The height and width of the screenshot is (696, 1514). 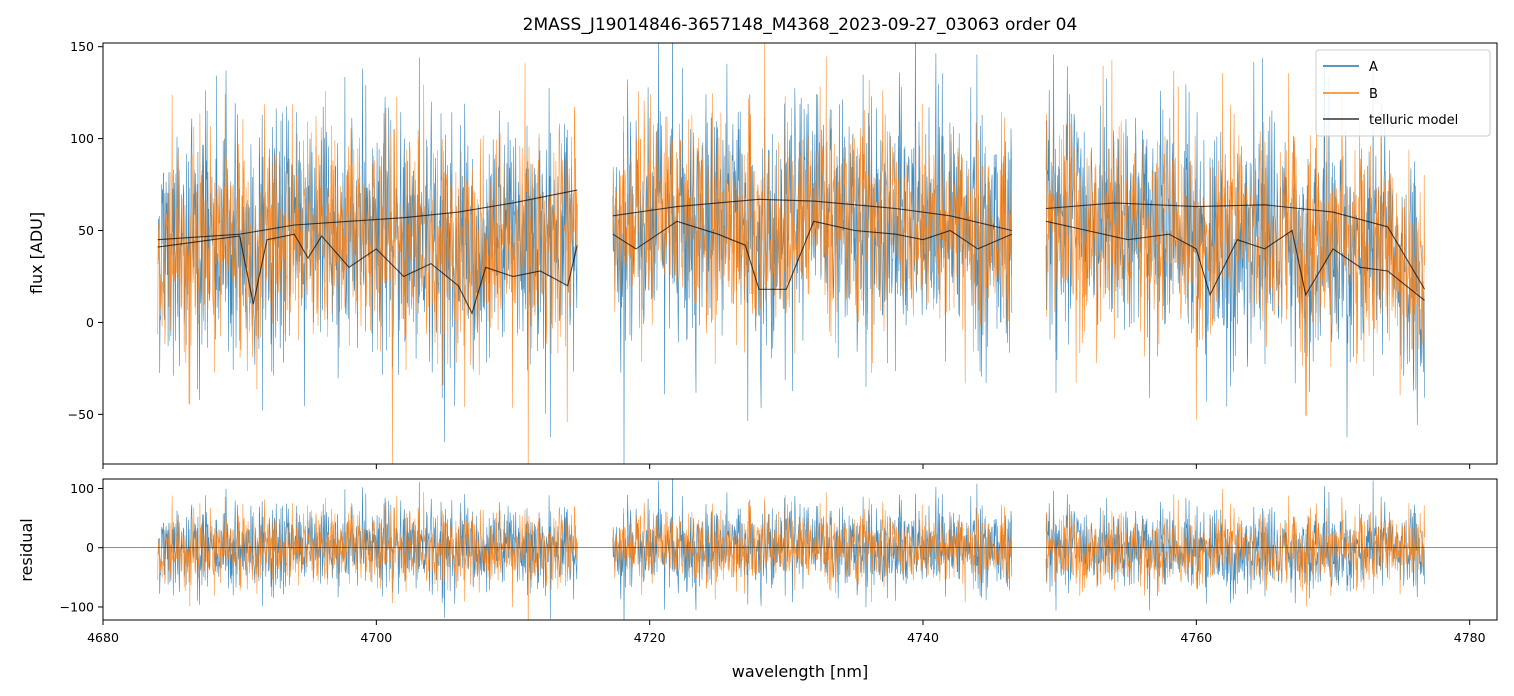 I want to click on residual-y-axis-label: residual, so click(x=26, y=549).